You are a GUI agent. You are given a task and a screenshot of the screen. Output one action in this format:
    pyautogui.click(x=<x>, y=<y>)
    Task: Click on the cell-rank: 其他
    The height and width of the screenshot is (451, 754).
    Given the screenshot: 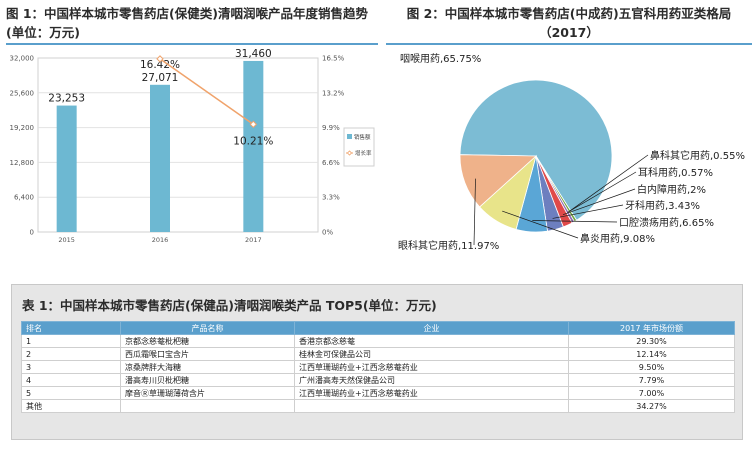 What is the action you would take?
    pyautogui.click(x=71, y=406)
    